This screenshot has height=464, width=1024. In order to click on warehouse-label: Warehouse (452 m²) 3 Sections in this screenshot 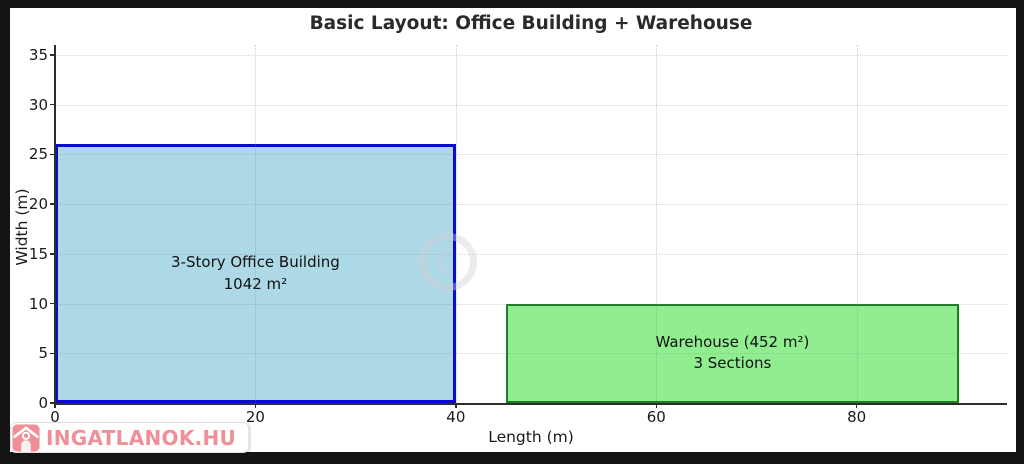, I will do `click(732, 354)`.